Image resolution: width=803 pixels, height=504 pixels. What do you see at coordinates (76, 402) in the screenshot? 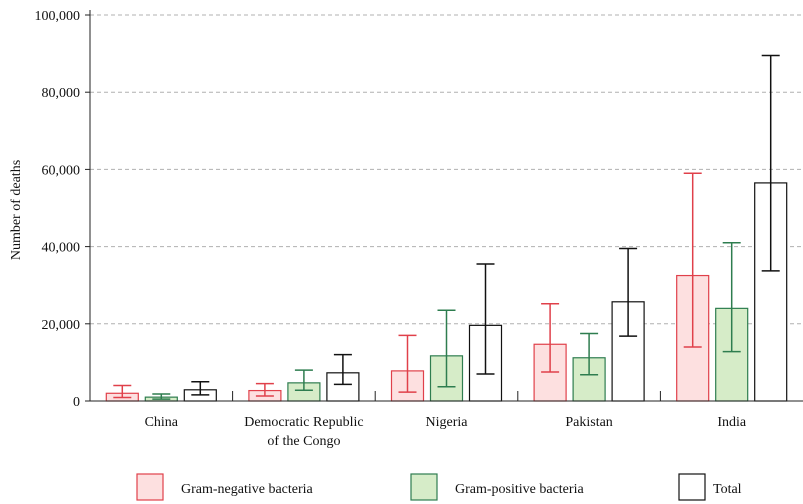
I see `y-tick-label: 0` at bounding box center [76, 402].